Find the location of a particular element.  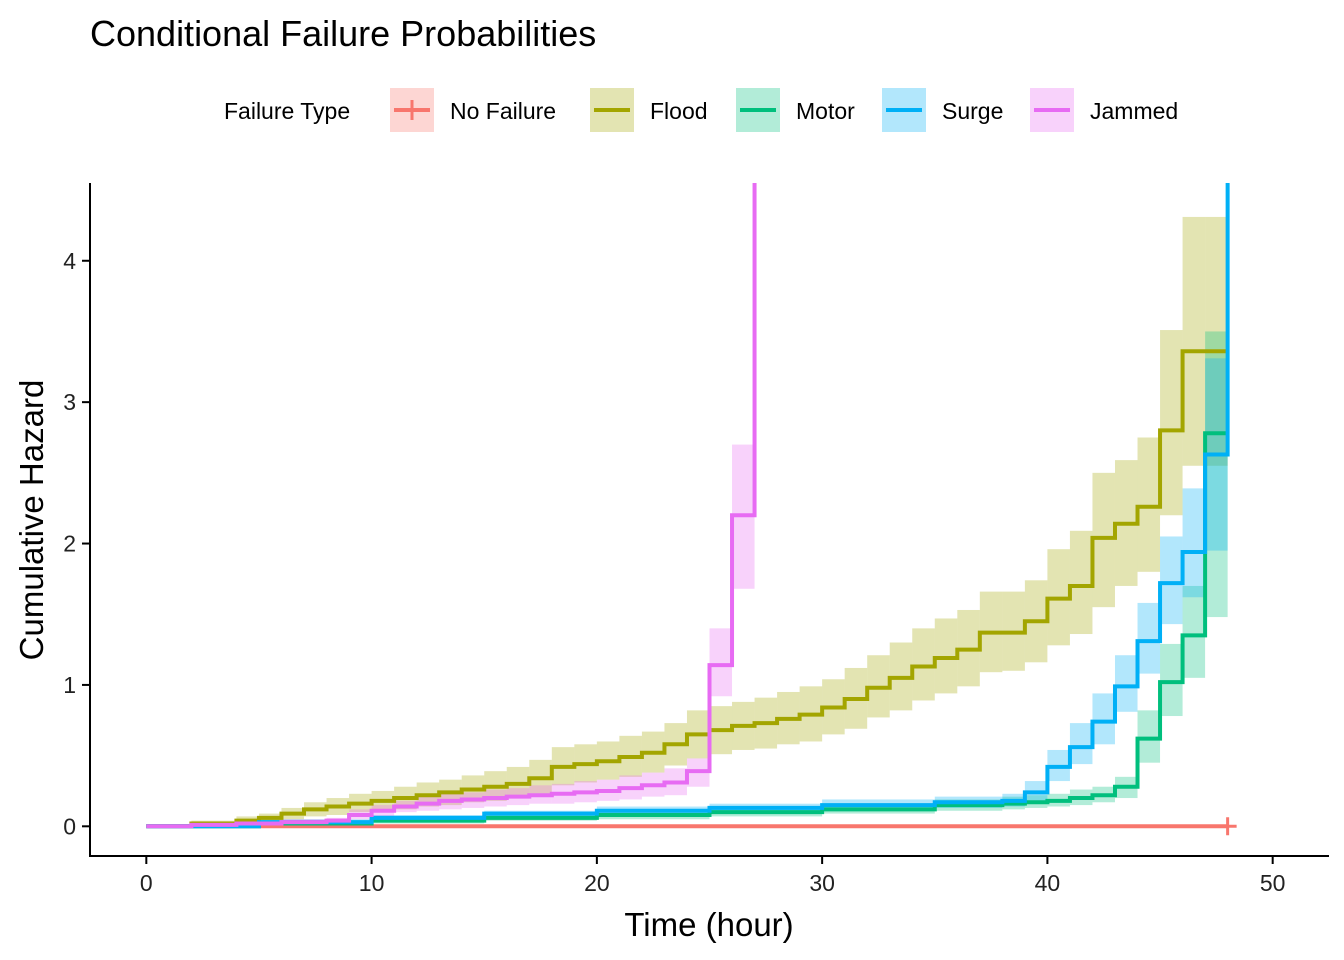

y-tick-label: 0 is located at coordinates (69, 826).